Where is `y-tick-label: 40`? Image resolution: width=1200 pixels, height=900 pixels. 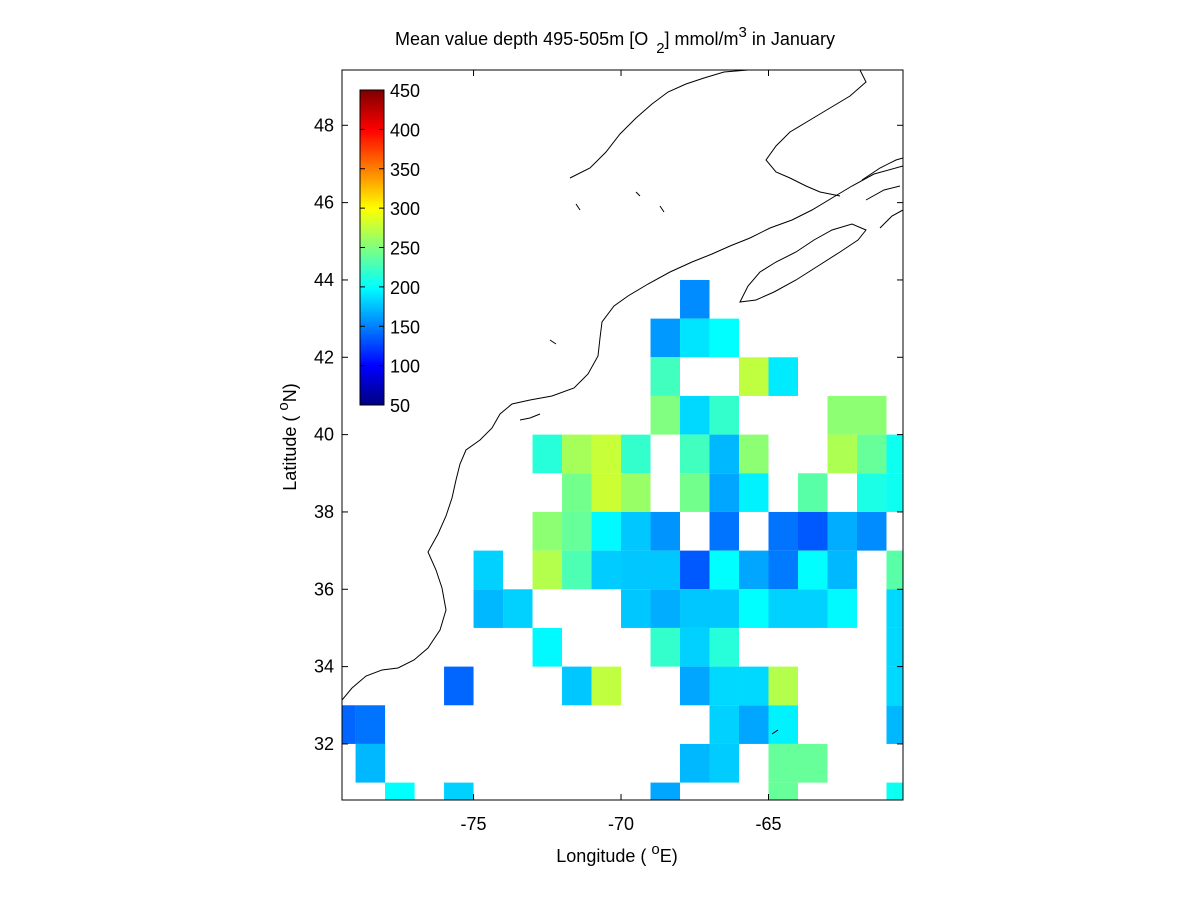
y-tick-label: 40 is located at coordinates (324, 435).